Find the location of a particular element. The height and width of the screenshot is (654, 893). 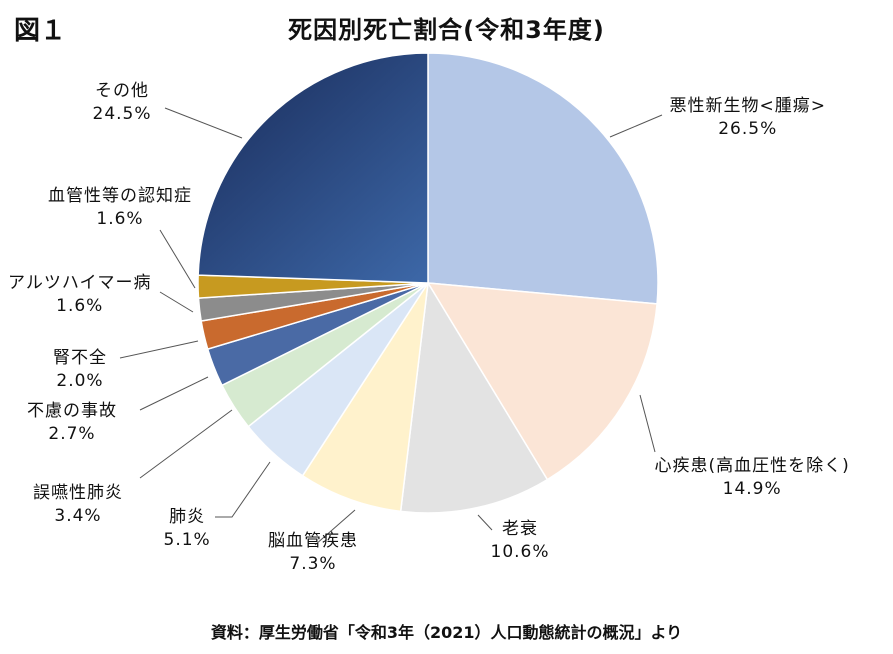

slice-value-label: 3.4% is located at coordinates (78, 516).